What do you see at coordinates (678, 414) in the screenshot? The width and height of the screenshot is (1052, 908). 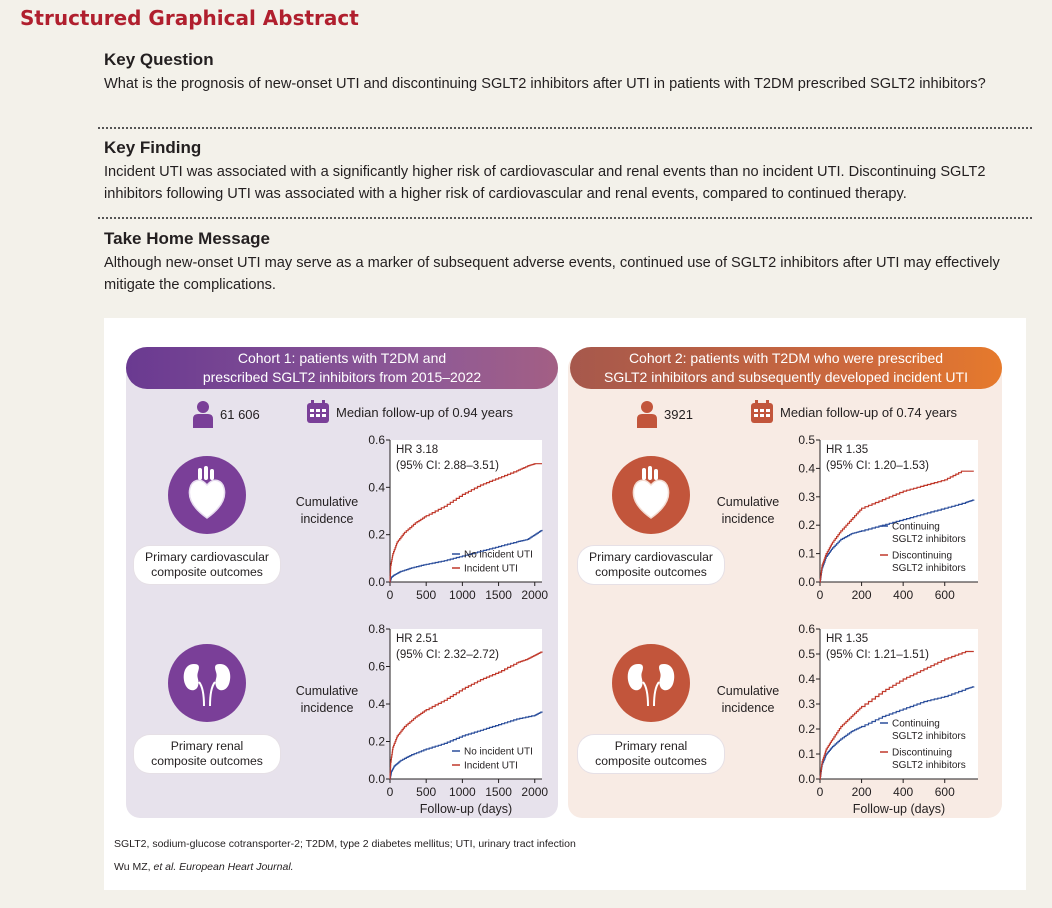 I see `cohort2-patients: 3921` at bounding box center [678, 414].